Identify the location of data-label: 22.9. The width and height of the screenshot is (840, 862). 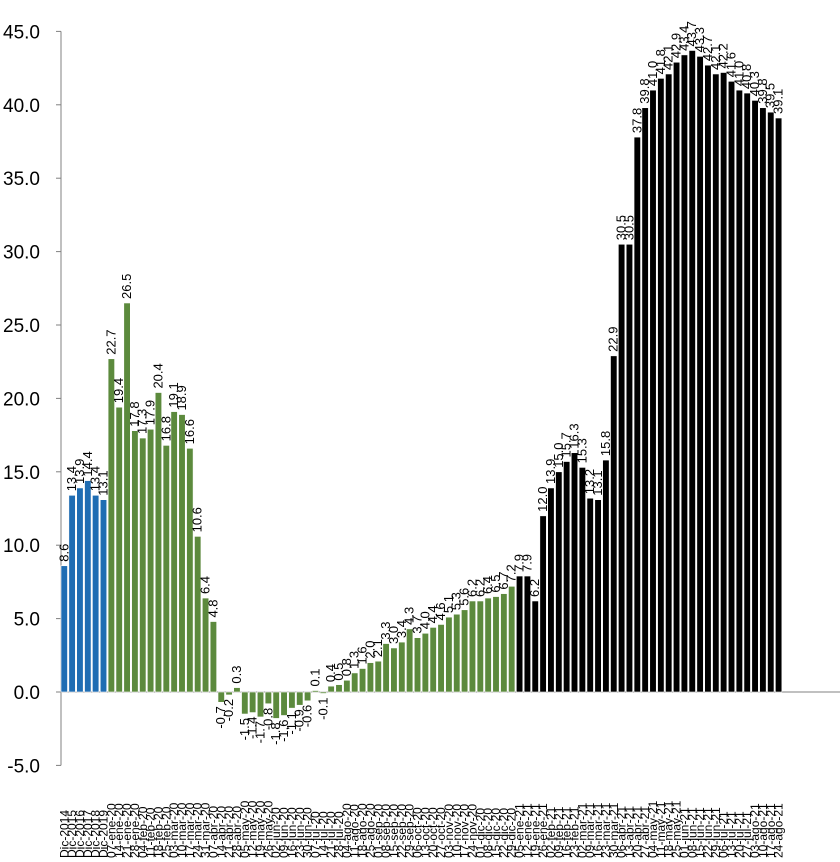
(613, 339).